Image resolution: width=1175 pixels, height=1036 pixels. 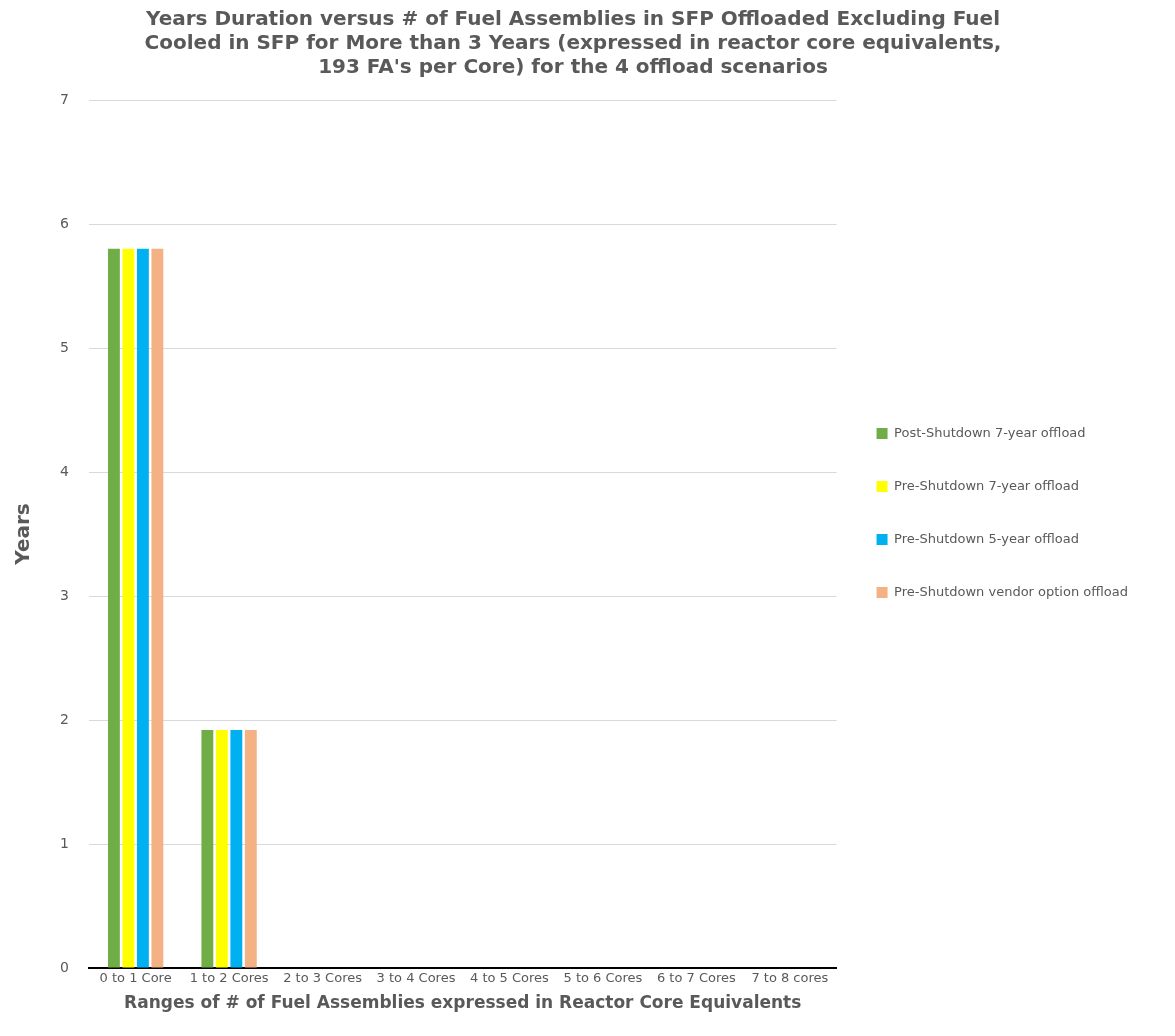 What do you see at coordinates (64, 470) in the screenshot?
I see `y-tick-label: 4` at bounding box center [64, 470].